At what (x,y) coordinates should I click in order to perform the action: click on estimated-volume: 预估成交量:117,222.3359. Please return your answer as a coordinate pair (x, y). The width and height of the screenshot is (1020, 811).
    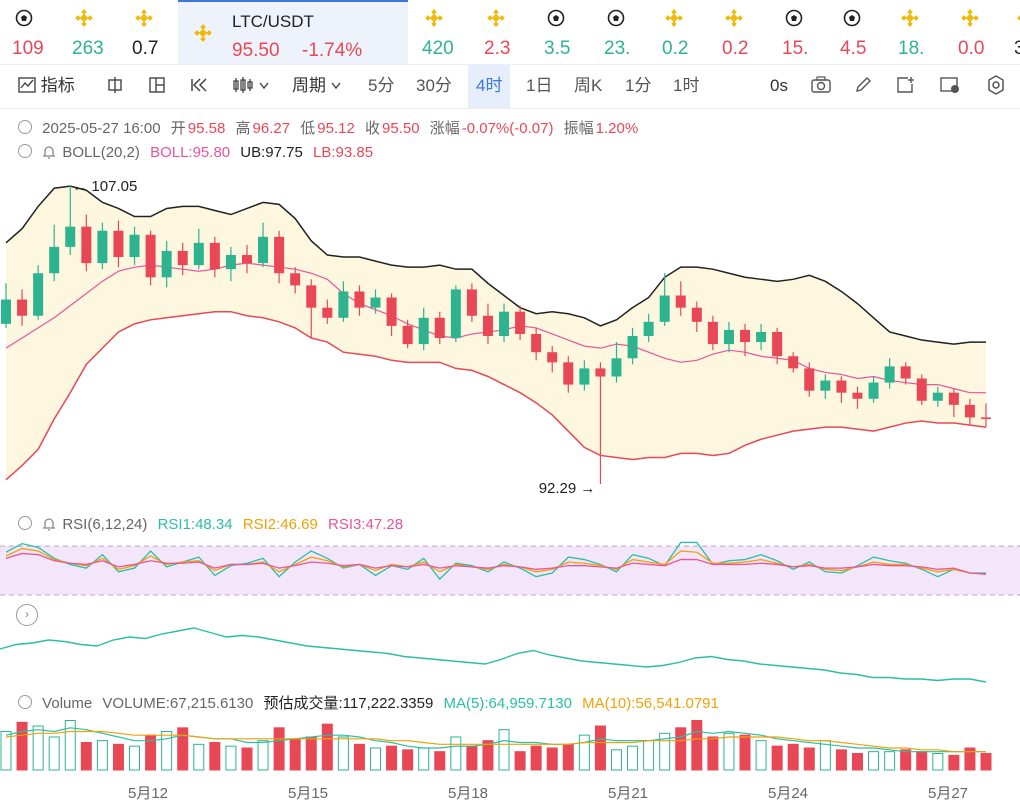
    Looking at the image, I should click on (348, 703).